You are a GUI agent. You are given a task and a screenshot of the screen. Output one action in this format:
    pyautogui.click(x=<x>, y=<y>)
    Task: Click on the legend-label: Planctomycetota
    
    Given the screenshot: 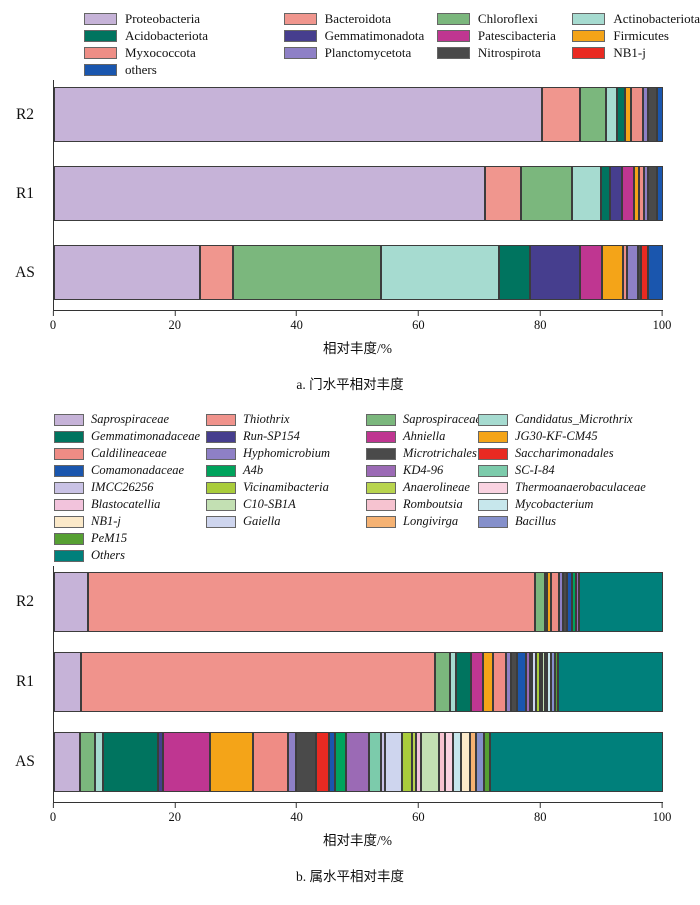 What is the action you would take?
    pyautogui.click(x=368, y=52)
    